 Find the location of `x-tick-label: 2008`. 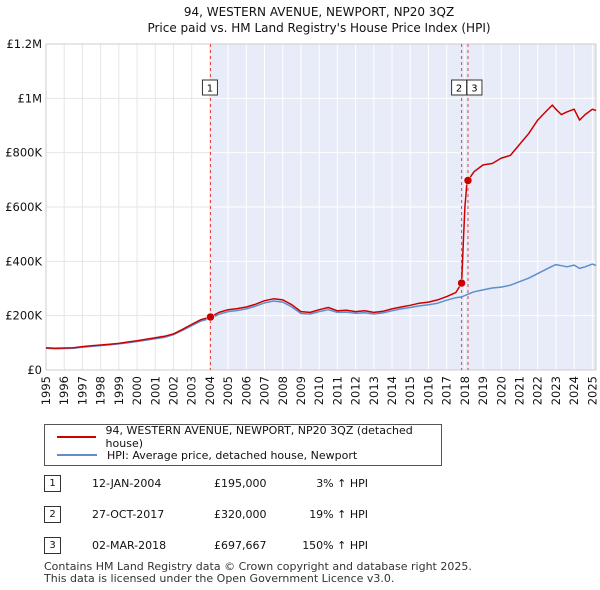

x-tick-label: 2008 is located at coordinates (283, 390).